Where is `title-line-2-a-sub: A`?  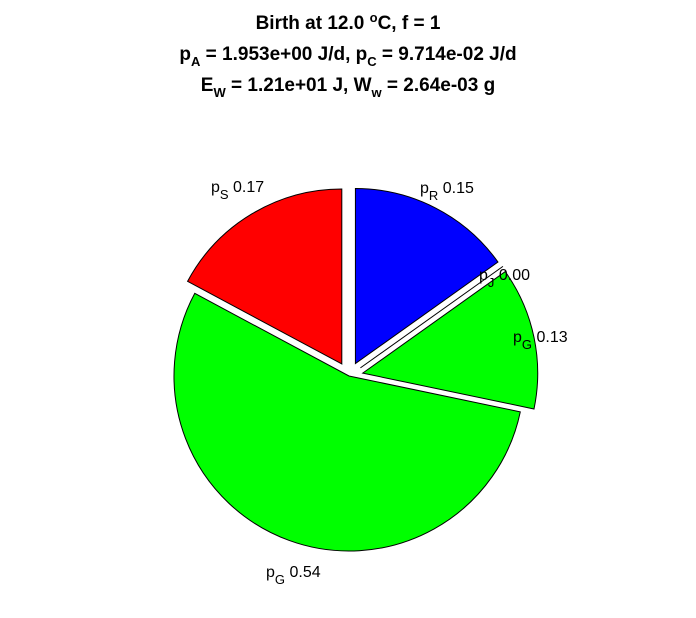 title-line-2-a-sub: A is located at coordinates (195, 61).